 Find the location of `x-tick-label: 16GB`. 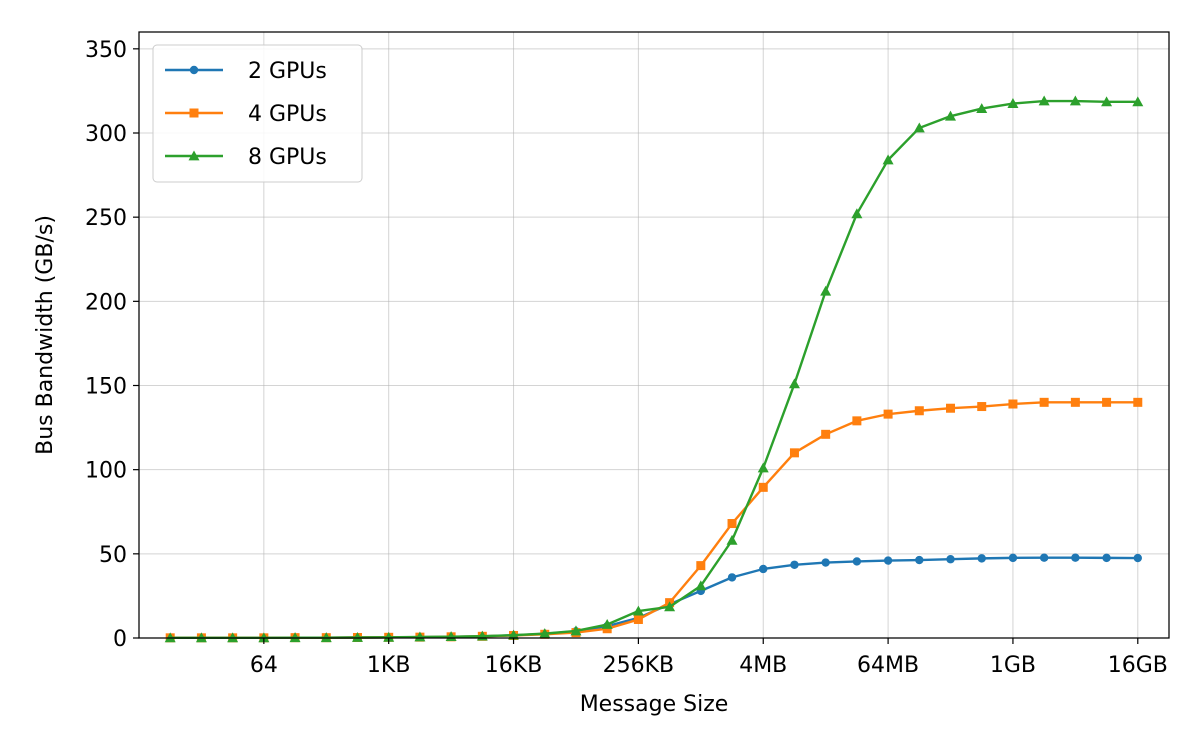

x-tick-label: 16GB is located at coordinates (1138, 665).